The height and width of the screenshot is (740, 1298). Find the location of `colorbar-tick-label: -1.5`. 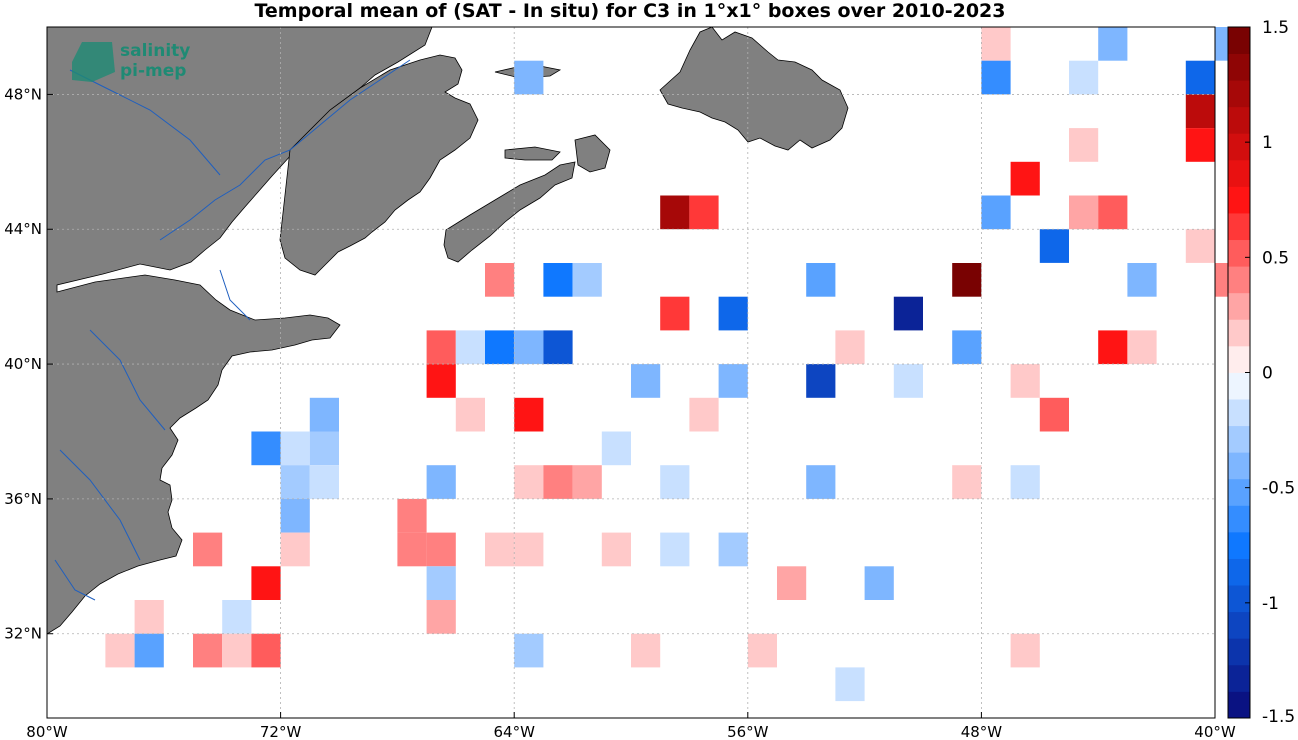

colorbar-tick-label: -1.5 is located at coordinates (1278, 717).